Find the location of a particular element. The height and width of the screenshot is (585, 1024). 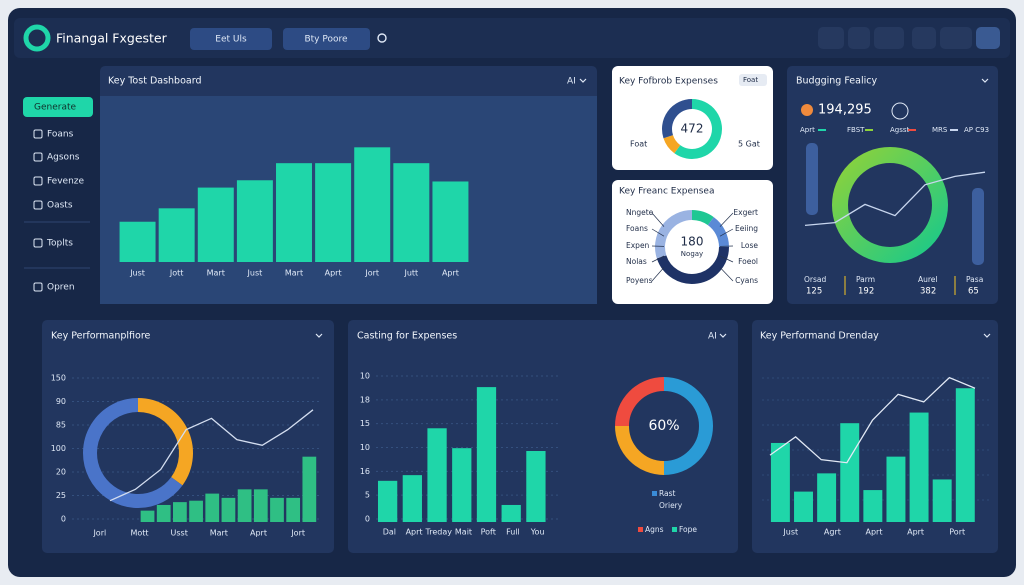

legend-label: Oriery is located at coordinates (671, 505).